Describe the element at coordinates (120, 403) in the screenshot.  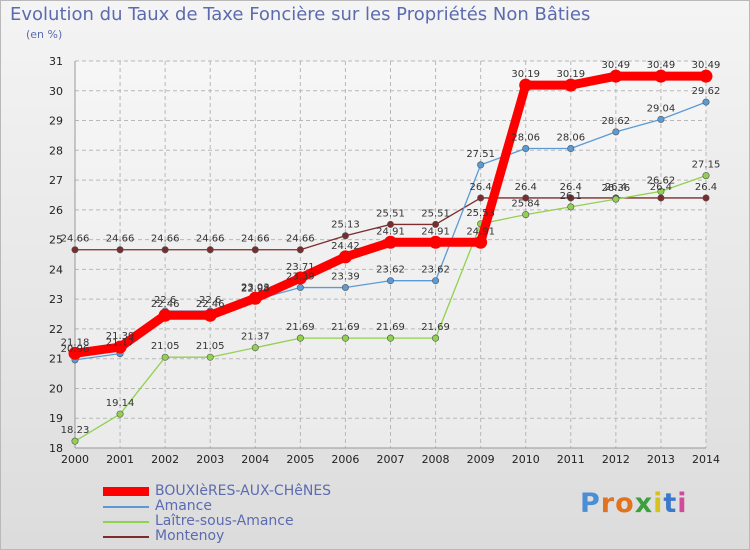
I see `data-label: 19.14` at that location.